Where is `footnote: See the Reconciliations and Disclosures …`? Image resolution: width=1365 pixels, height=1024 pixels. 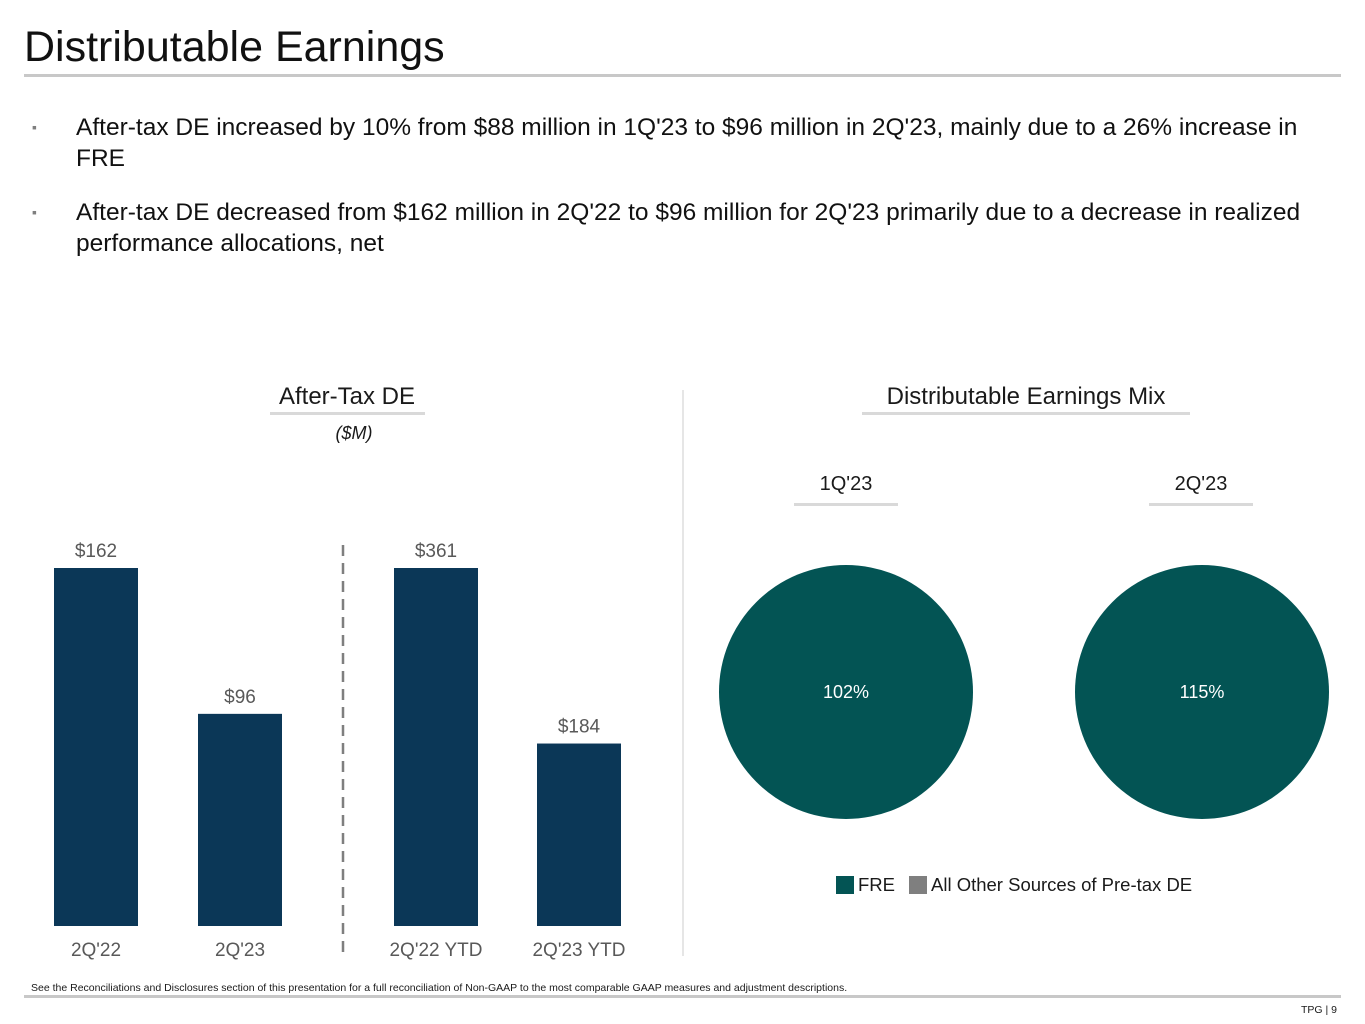
footnote: See the Reconciliations and Disclosures … is located at coordinates (439, 988).